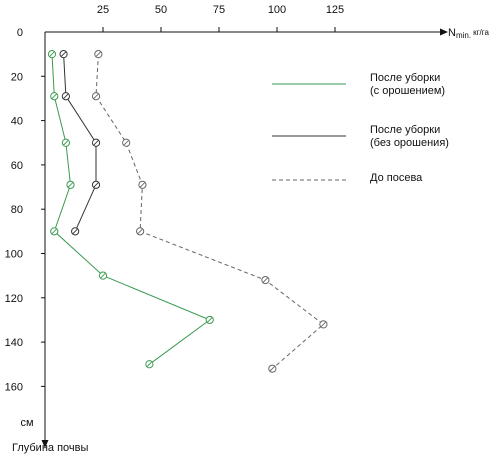 The image size is (499, 456). I want to click on x-axis-label-main: N, so click(452, 33).